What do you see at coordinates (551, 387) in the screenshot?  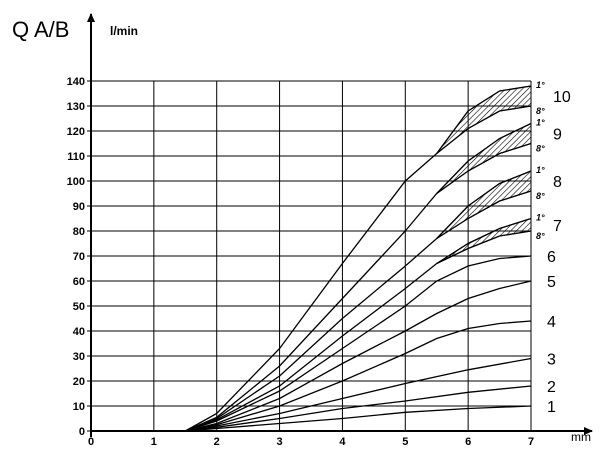 I see `curve-label-2: 2` at bounding box center [551, 387].